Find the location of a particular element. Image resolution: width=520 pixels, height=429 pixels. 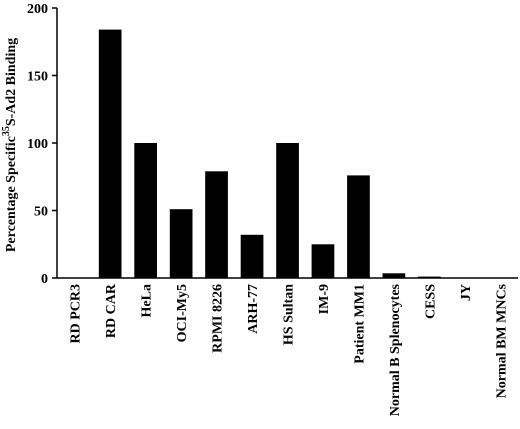

y-tick-label-4: 200 is located at coordinates (37, 9).